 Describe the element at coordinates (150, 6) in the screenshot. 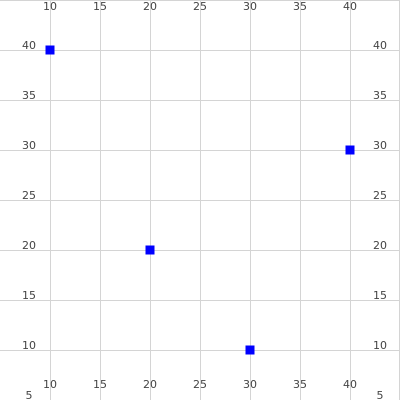

I see `x-tick-label-top-20: 20` at that location.